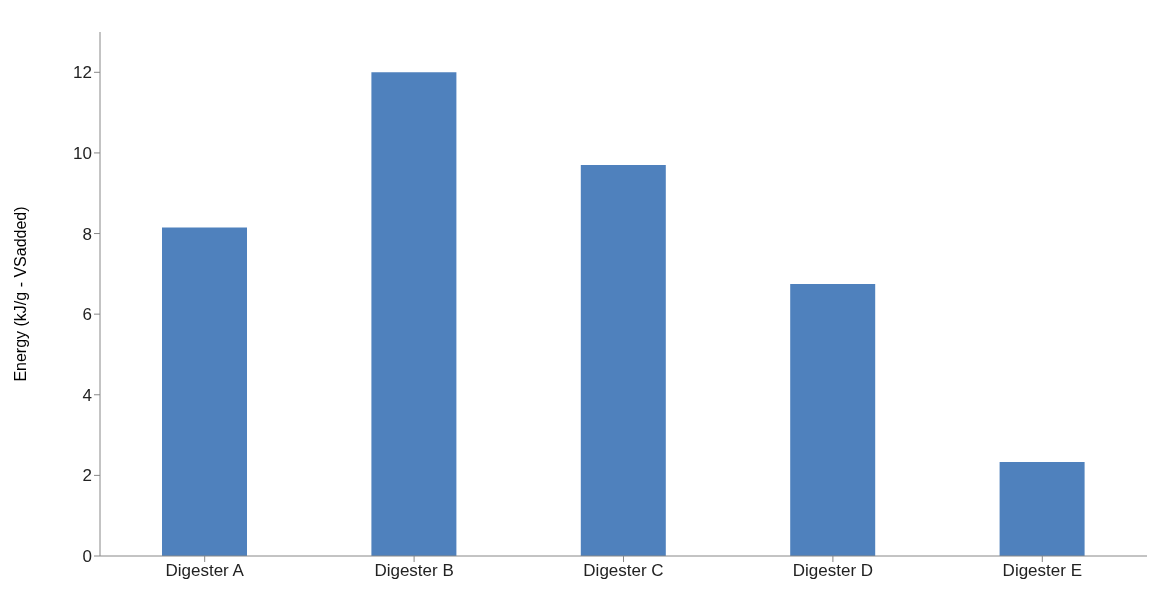  I want to click on x-tick-label: Digester E, so click(1042, 571).